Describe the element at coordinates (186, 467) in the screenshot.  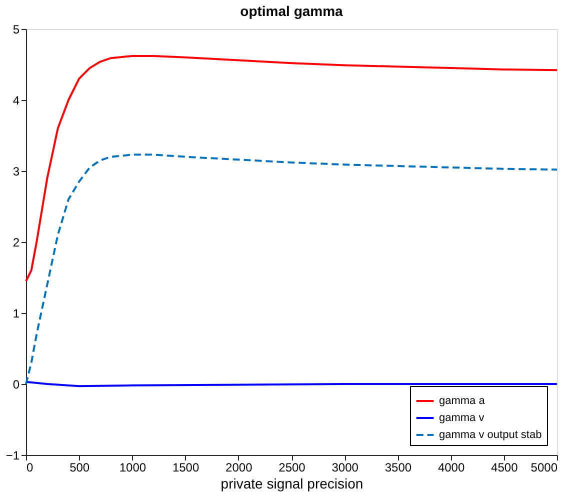
I see `x-tick-label: 1500` at that location.